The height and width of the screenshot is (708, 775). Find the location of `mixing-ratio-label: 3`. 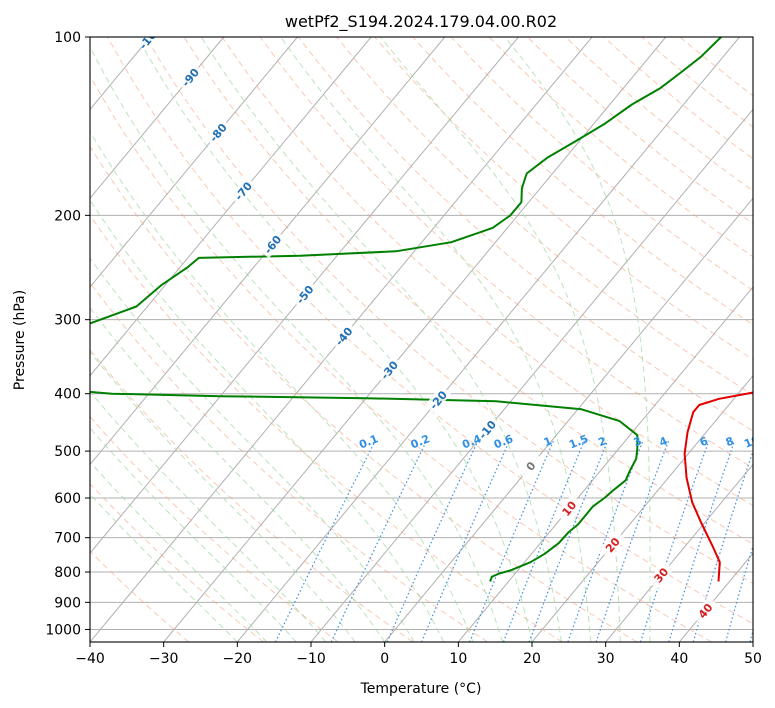

mixing-ratio-label: 3 is located at coordinates (638, 441).